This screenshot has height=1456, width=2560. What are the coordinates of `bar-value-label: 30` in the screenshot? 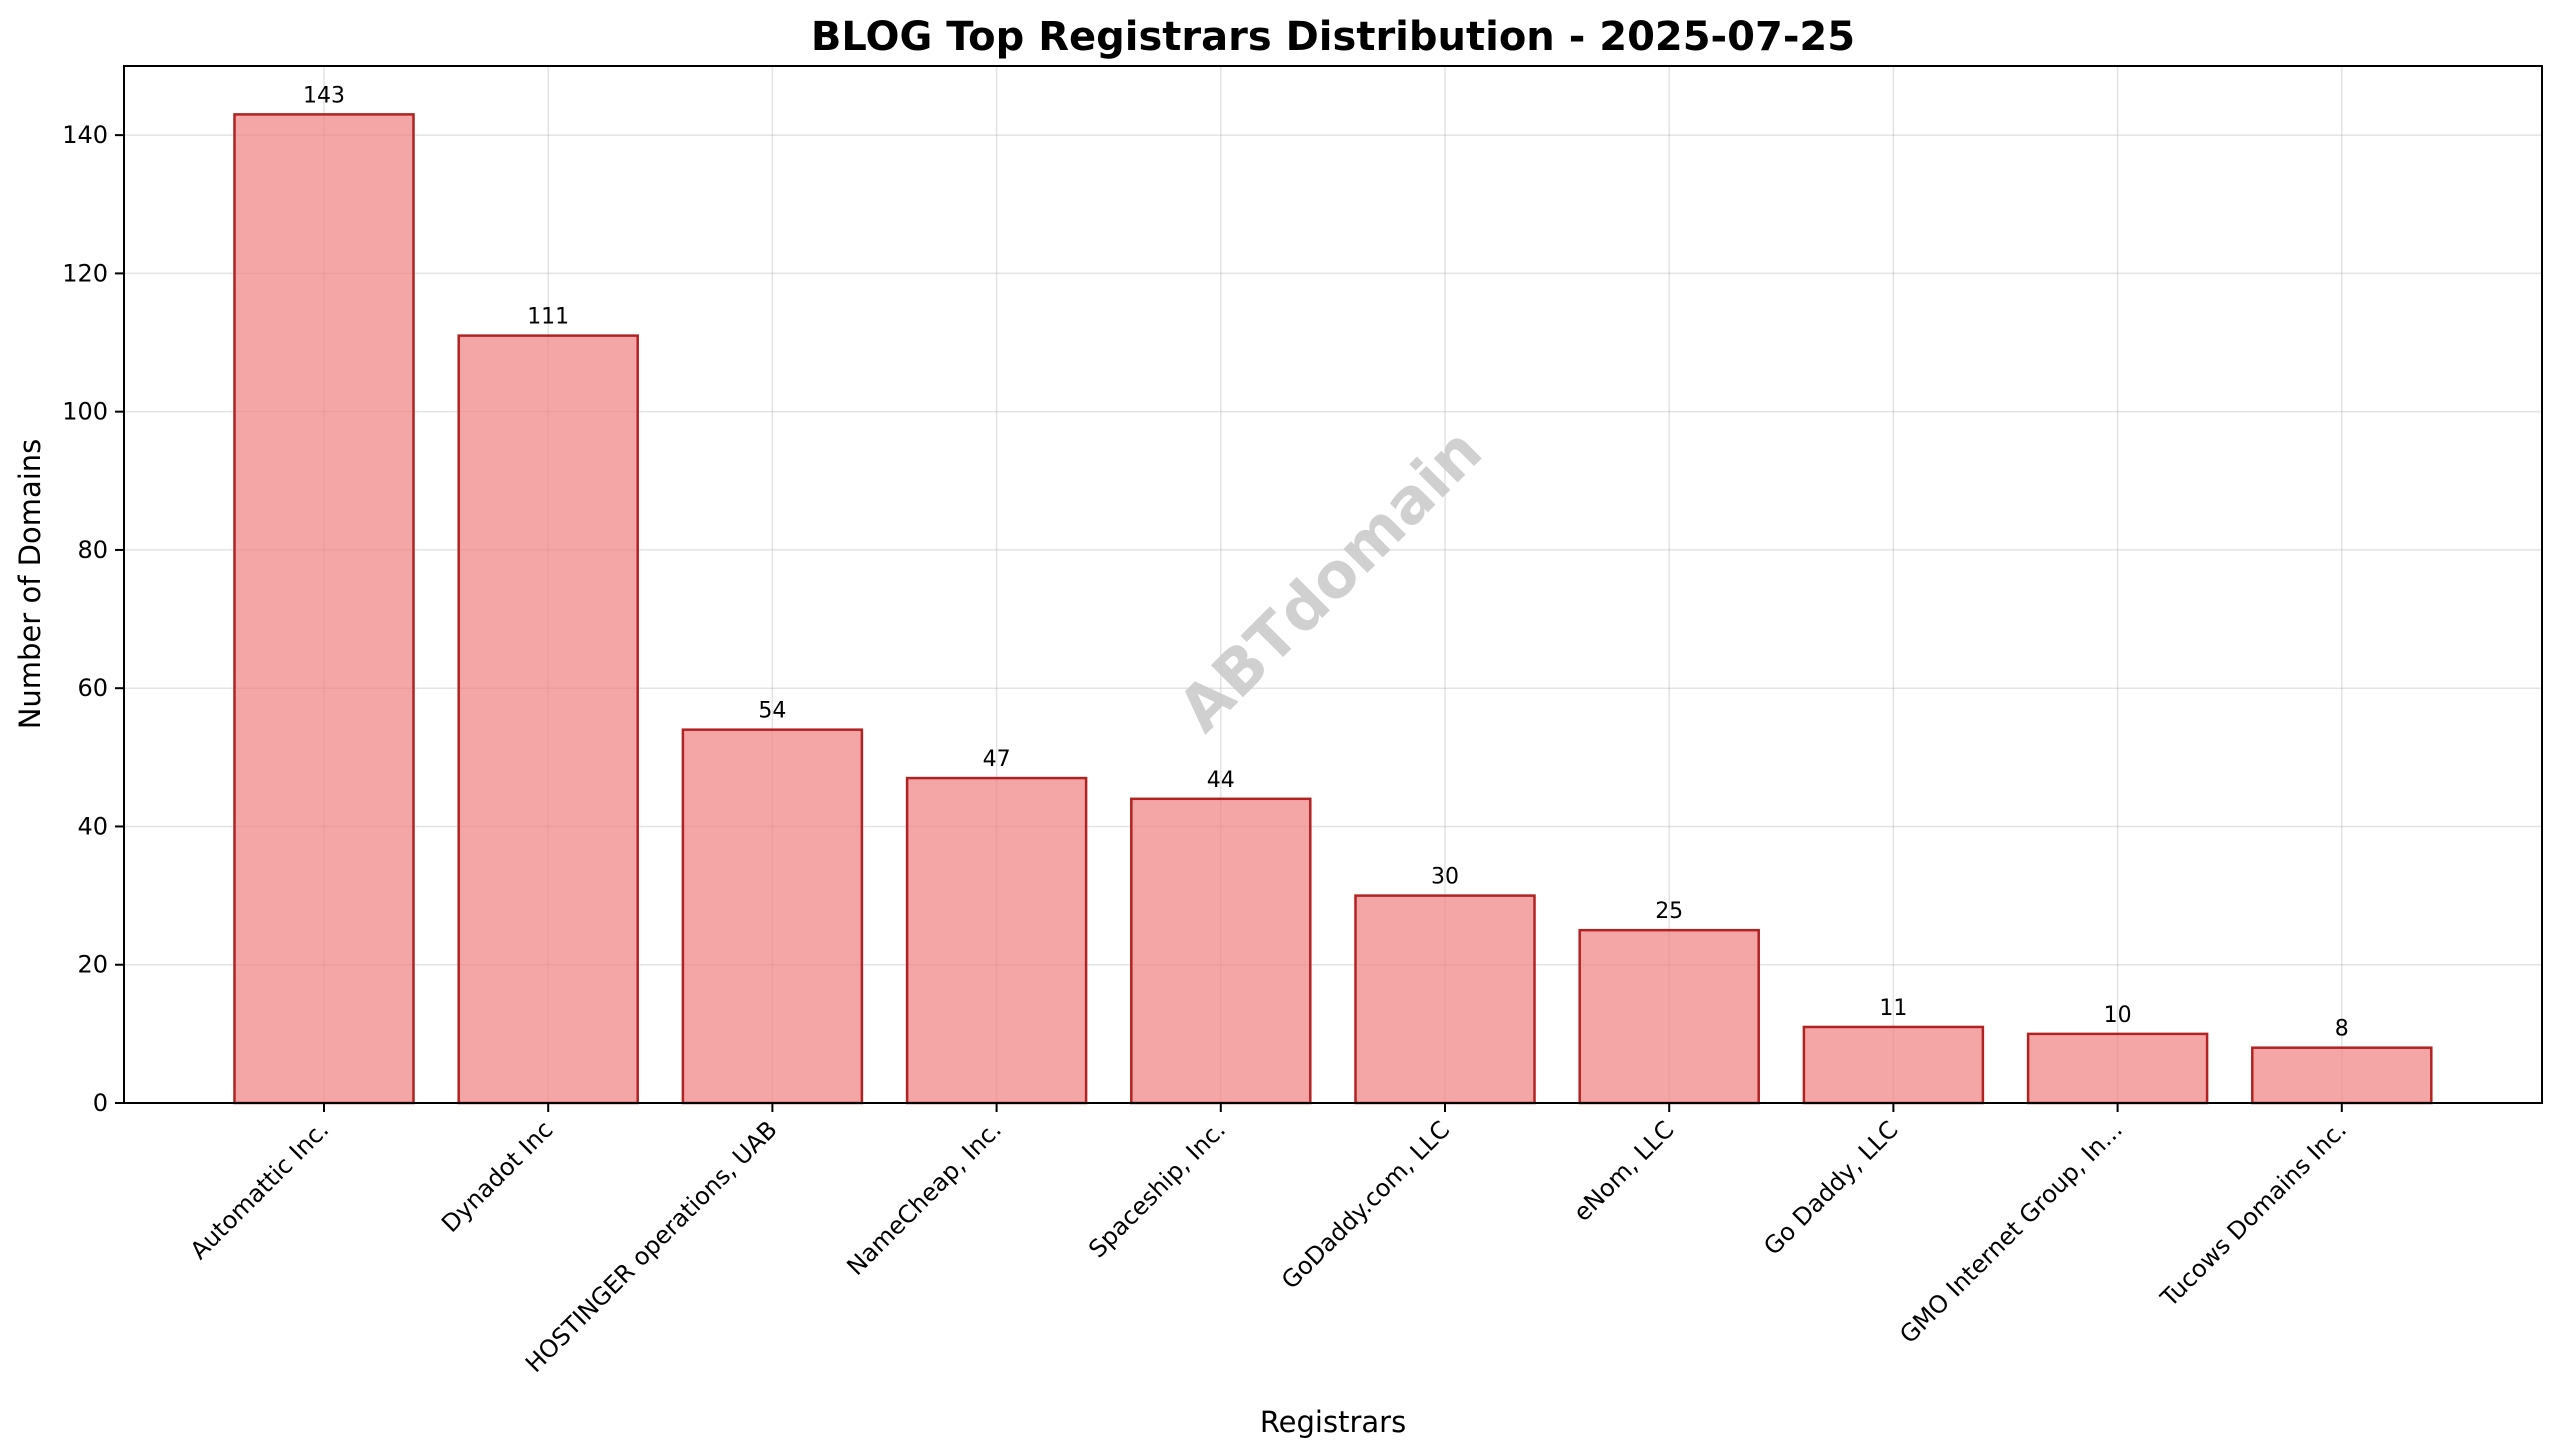 It's located at (1445, 877).